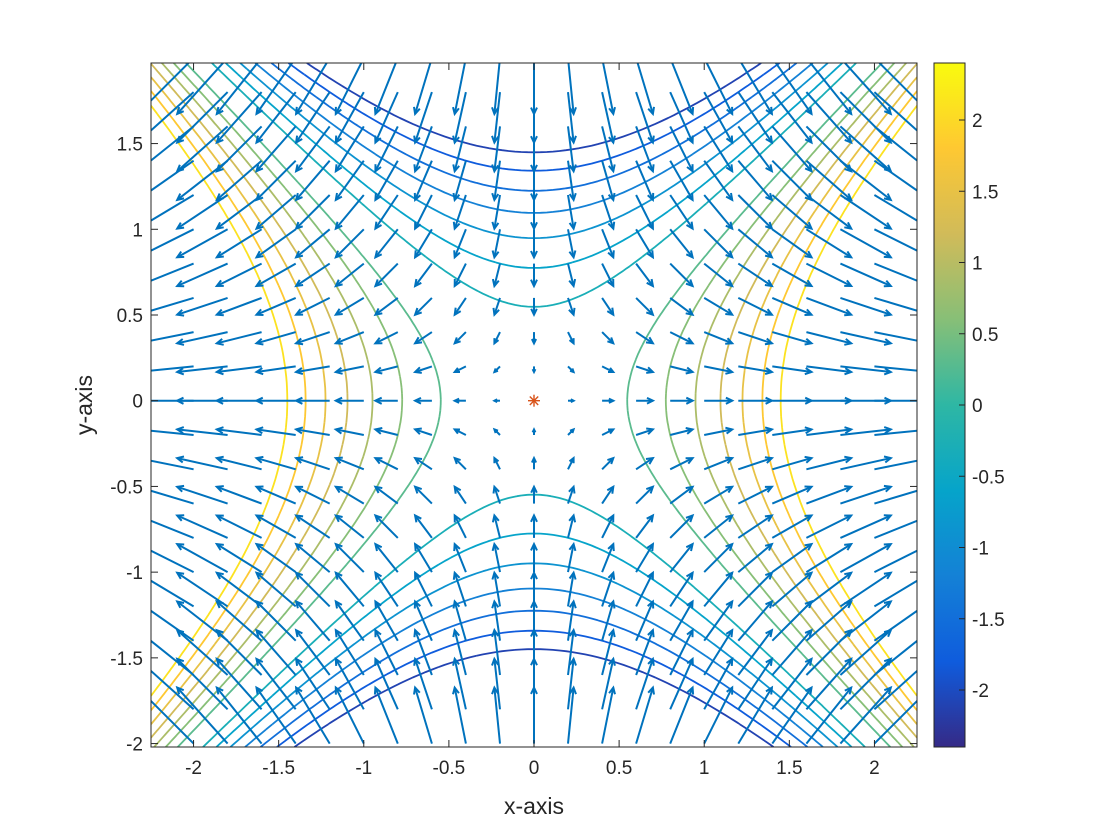 This screenshot has height=840, width=1120. I want to click on y-tick-label: -2, so click(134, 745).